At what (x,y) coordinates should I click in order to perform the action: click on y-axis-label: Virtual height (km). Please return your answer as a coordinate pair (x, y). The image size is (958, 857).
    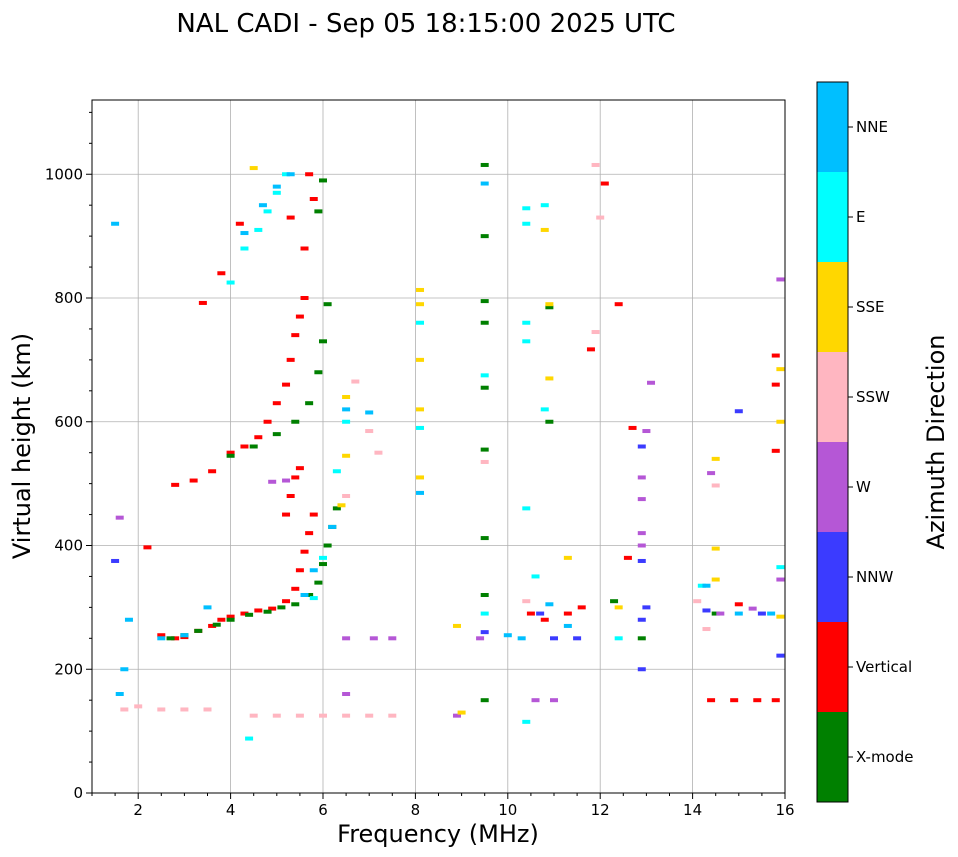
    Looking at the image, I should click on (22, 446).